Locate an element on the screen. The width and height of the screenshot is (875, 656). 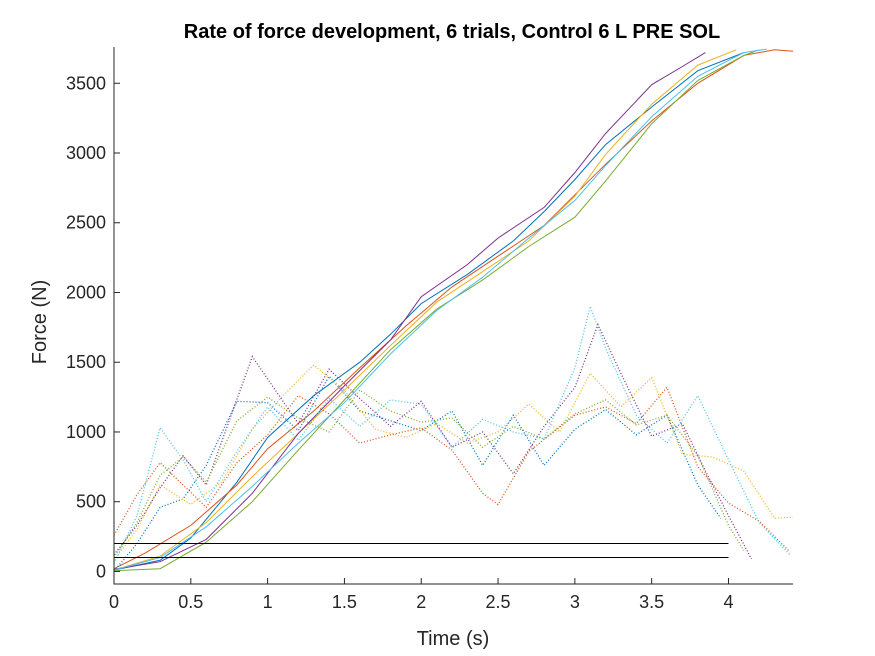
x-tick-label: 2.5 is located at coordinates (498, 602).